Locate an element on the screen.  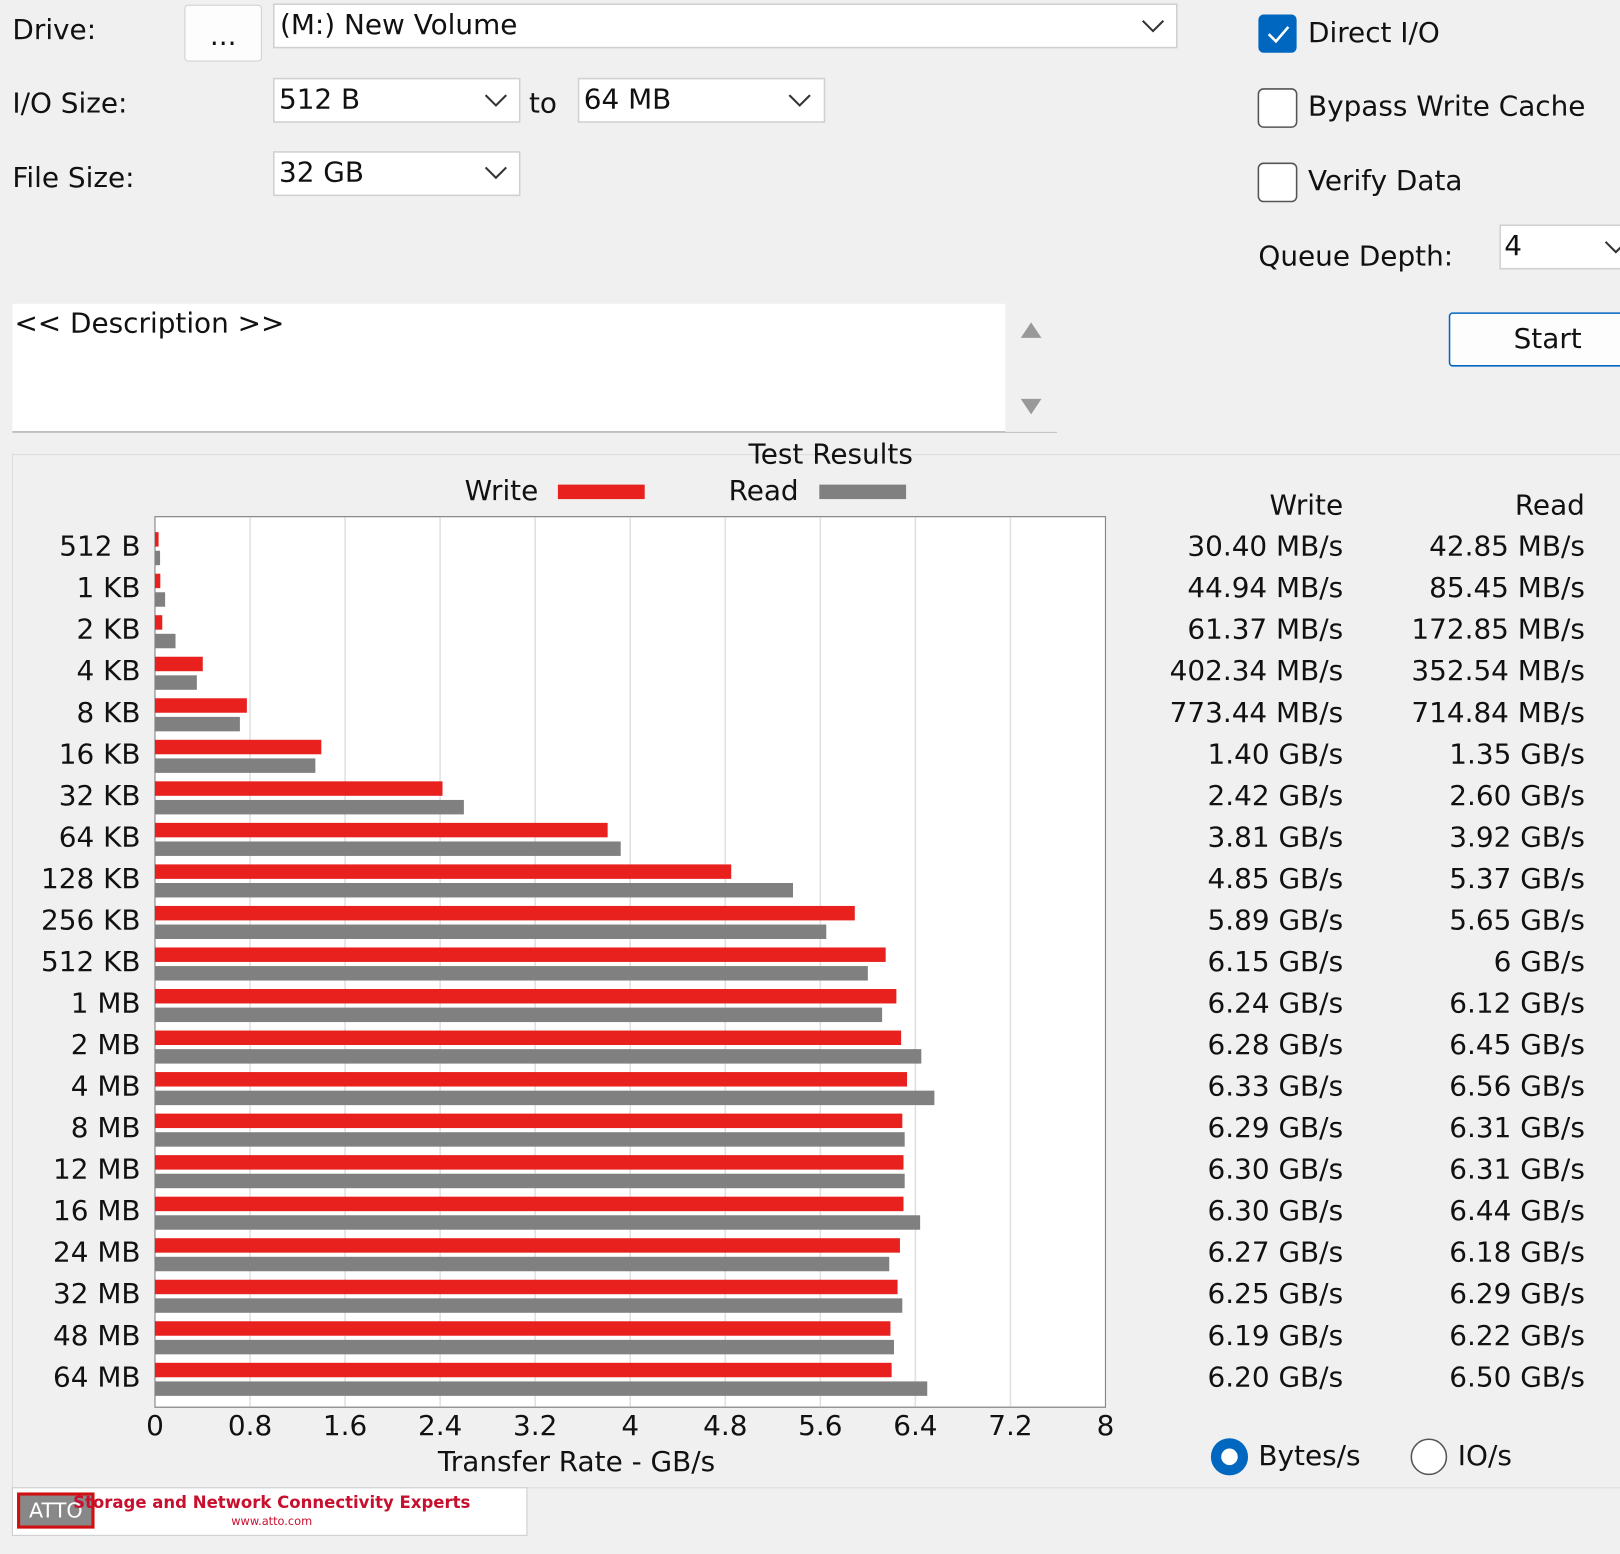
table-value: 6.45 GB/s is located at coordinates (1517, 1044).